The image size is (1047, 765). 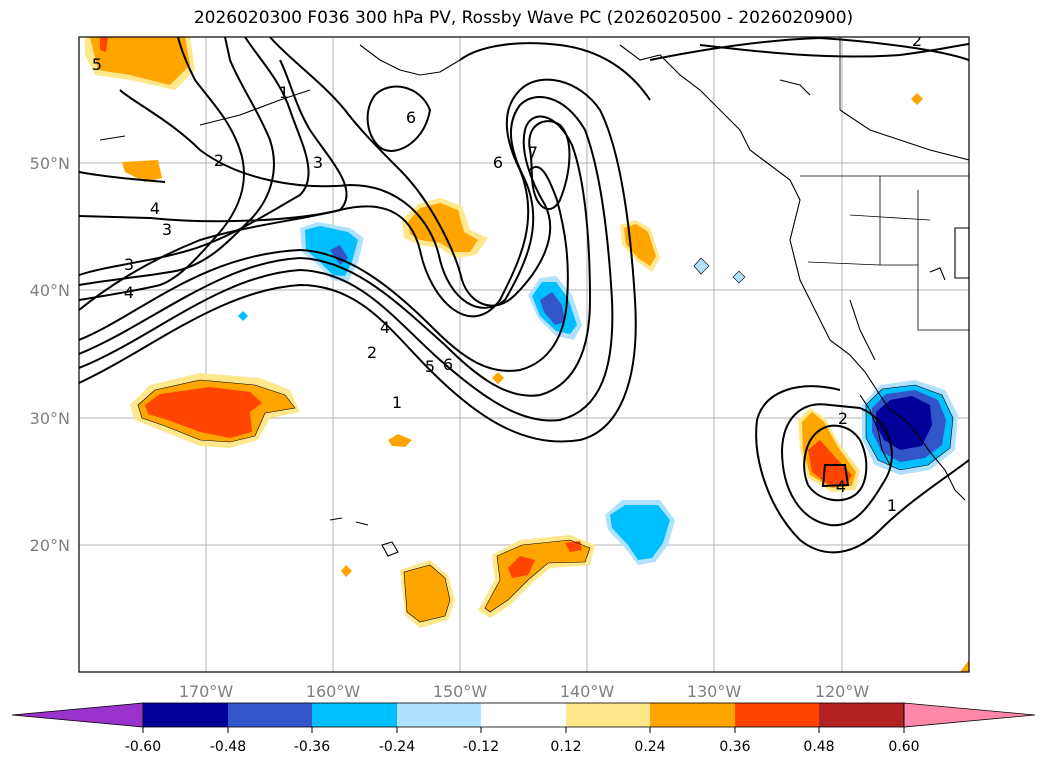 I want to click on political-borders, so click(x=884, y=184).